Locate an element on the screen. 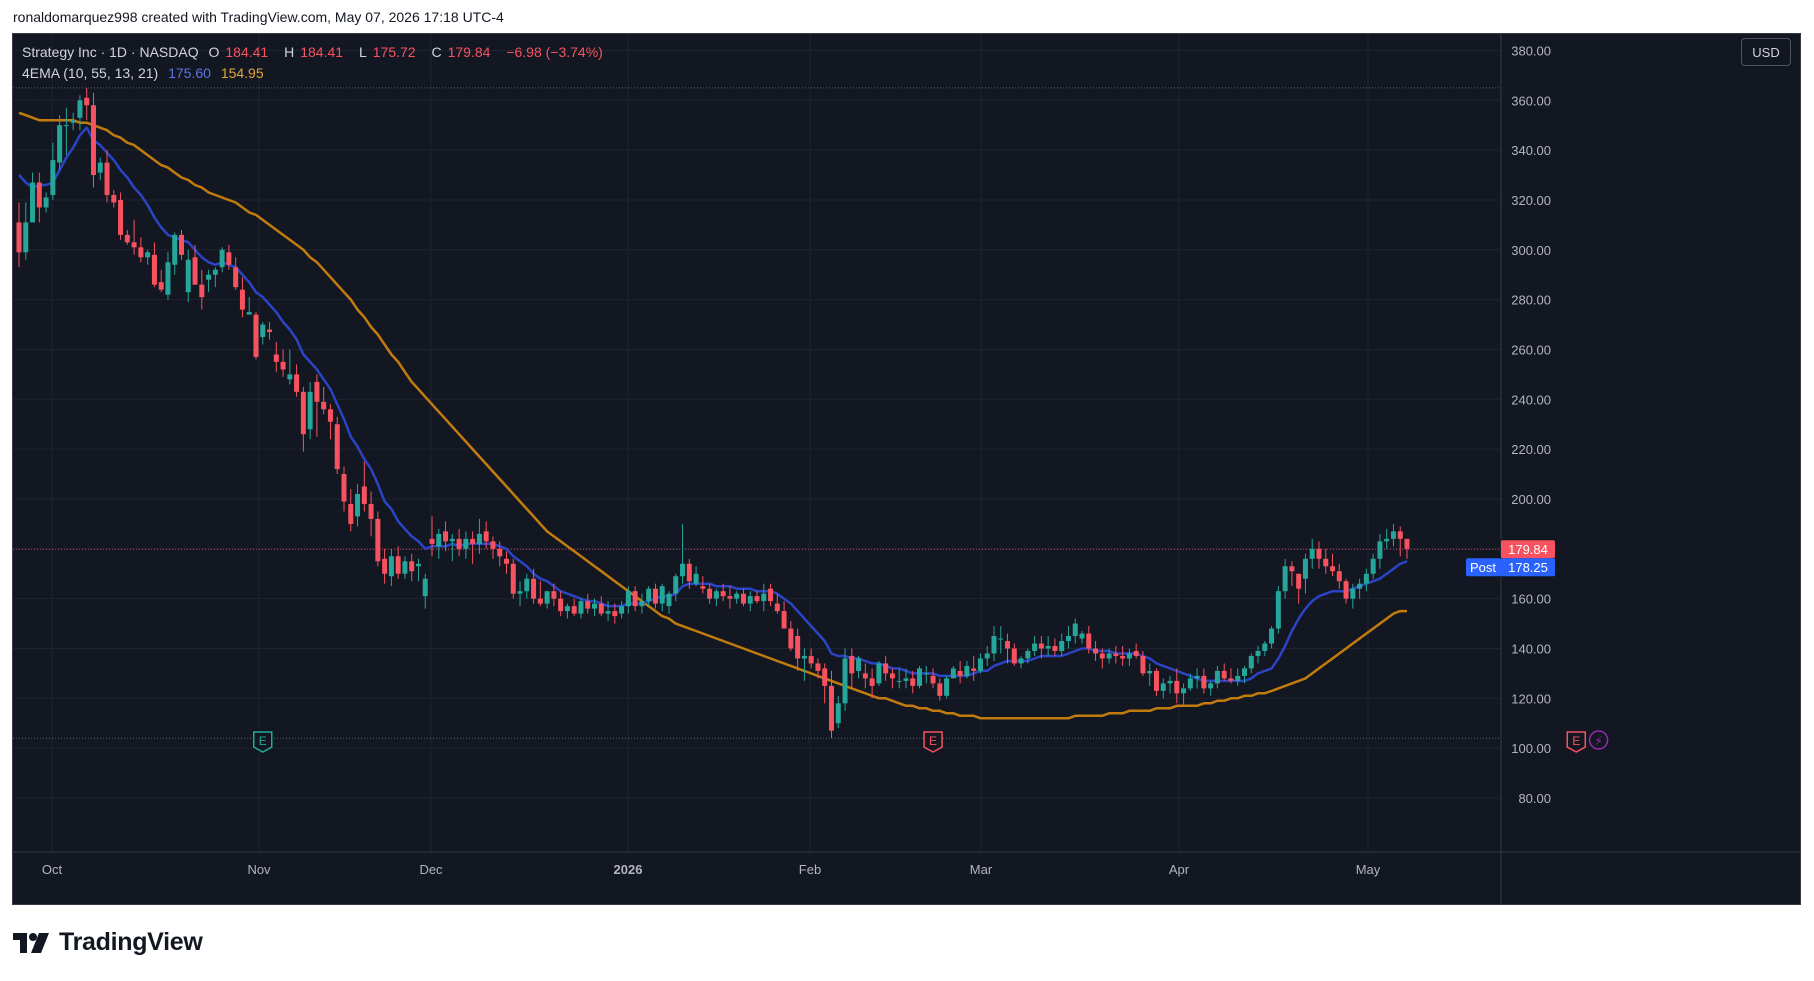 The height and width of the screenshot is (981, 1814). currency-button: USD is located at coordinates (1766, 52).